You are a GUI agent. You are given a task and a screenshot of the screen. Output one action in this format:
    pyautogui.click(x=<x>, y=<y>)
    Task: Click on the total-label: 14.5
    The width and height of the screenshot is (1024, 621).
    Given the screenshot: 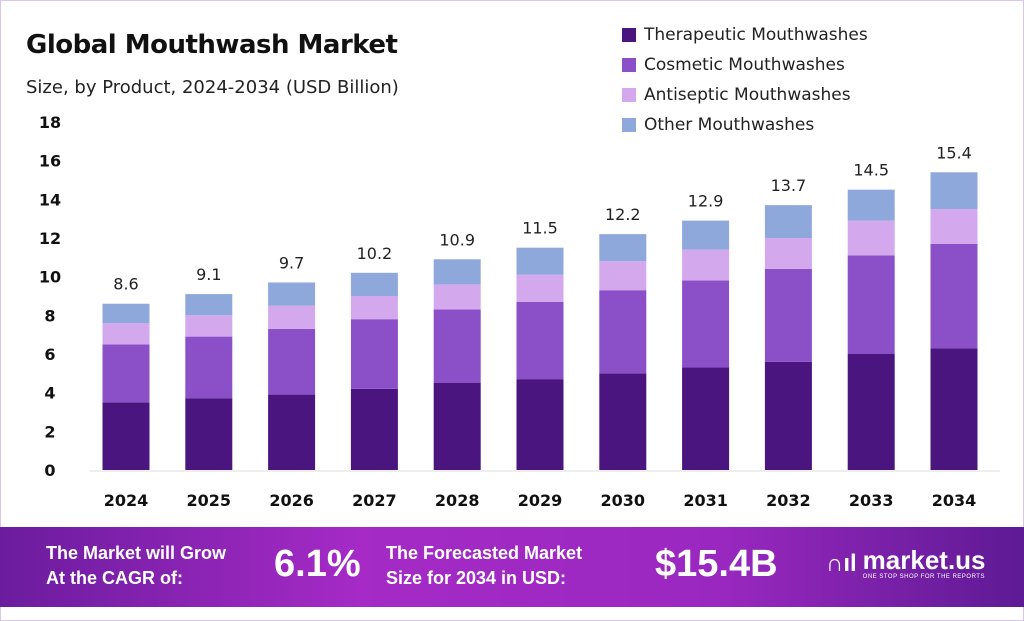 What is the action you would take?
    pyautogui.click(x=871, y=170)
    